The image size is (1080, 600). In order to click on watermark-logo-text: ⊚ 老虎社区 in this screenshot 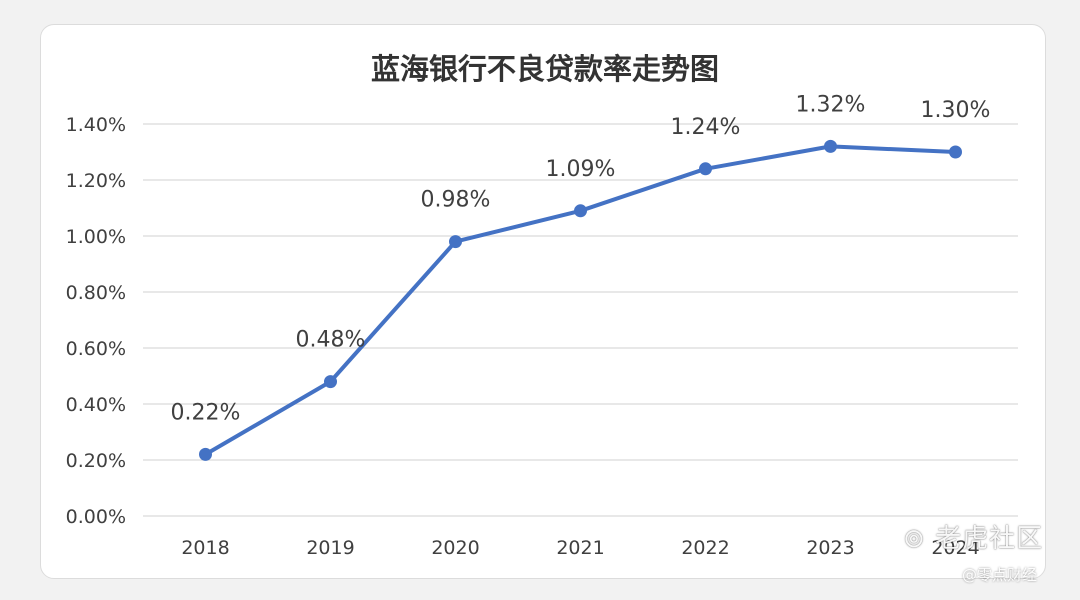, I will do `click(973, 536)`.